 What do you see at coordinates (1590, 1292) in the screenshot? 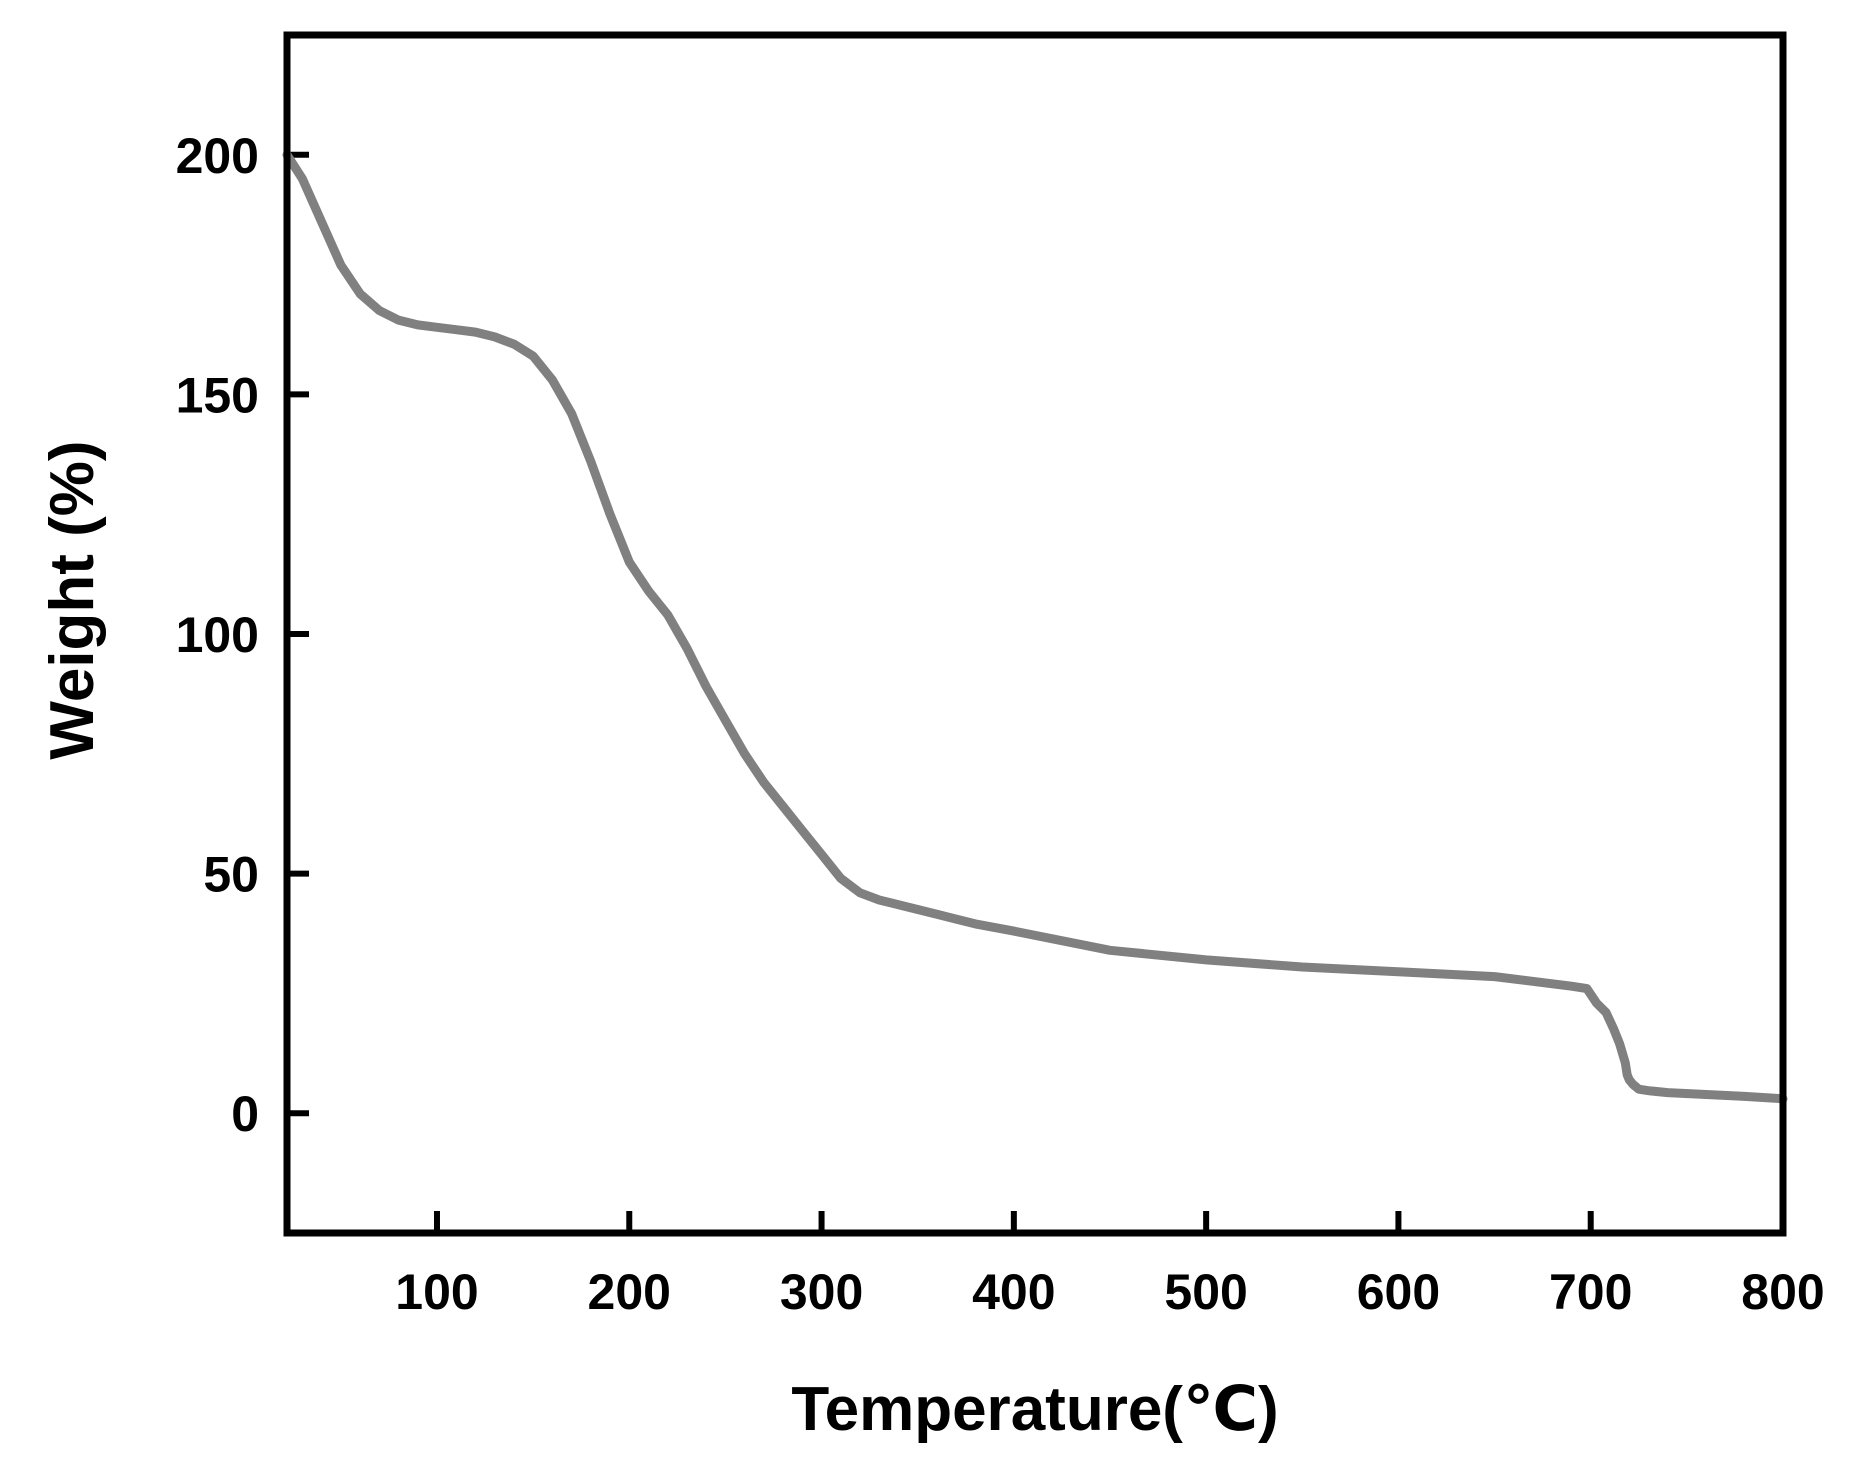
I see `x-tick-label: 700` at bounding box center [1590, 1292].